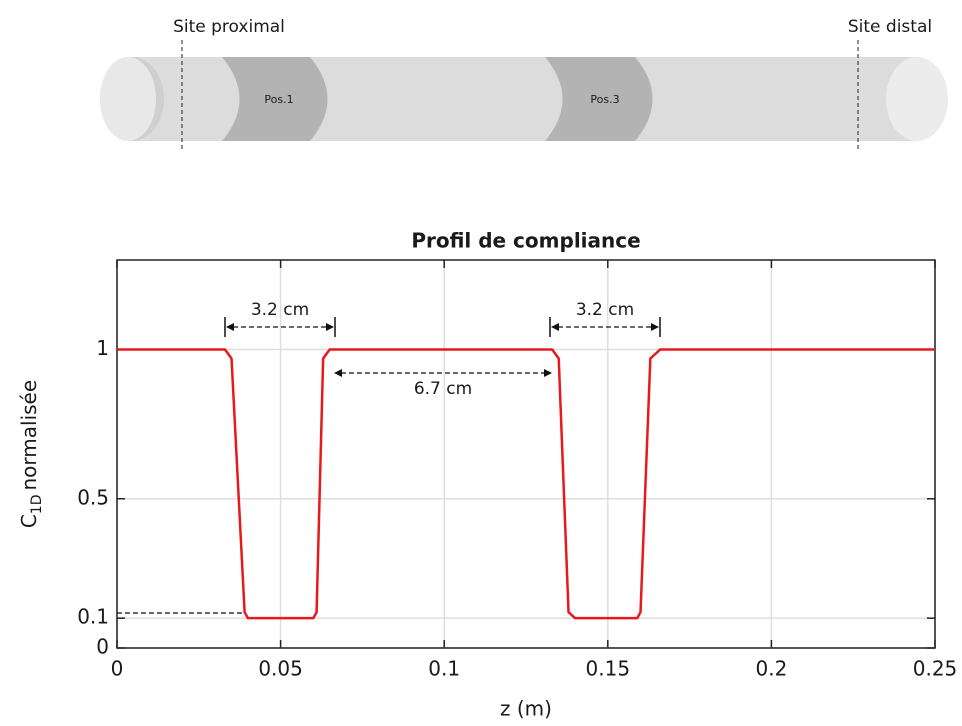 The height and width of the screenshot is (726, 962). I want to click on annotation: 6.7 cm, so click(443, 389).